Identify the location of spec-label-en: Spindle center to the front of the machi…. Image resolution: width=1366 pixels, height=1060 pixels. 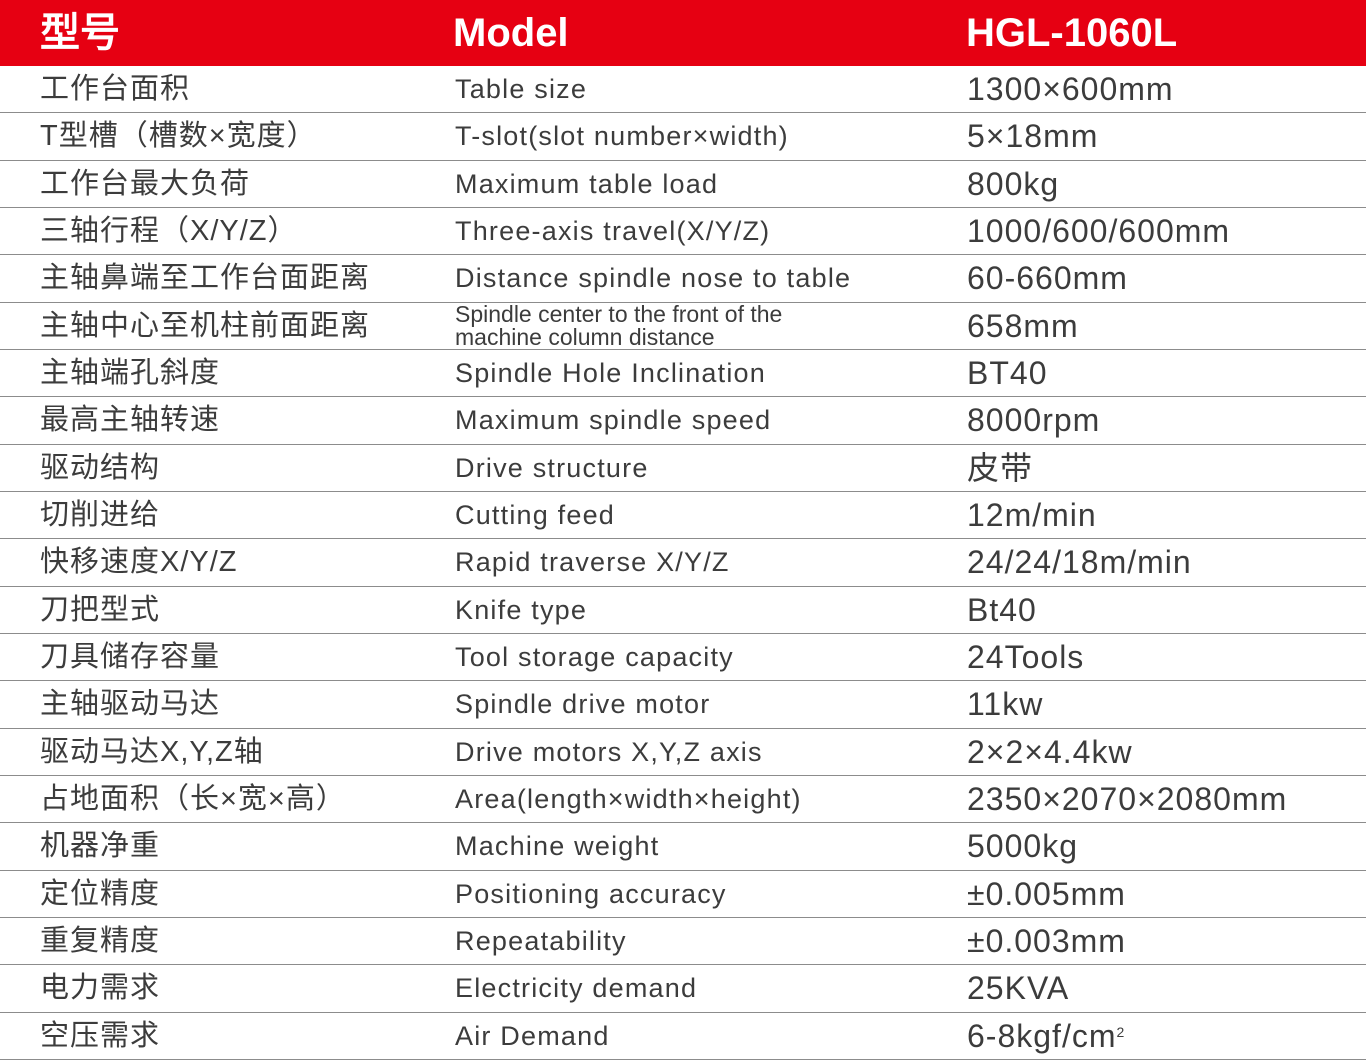
(619, 325).